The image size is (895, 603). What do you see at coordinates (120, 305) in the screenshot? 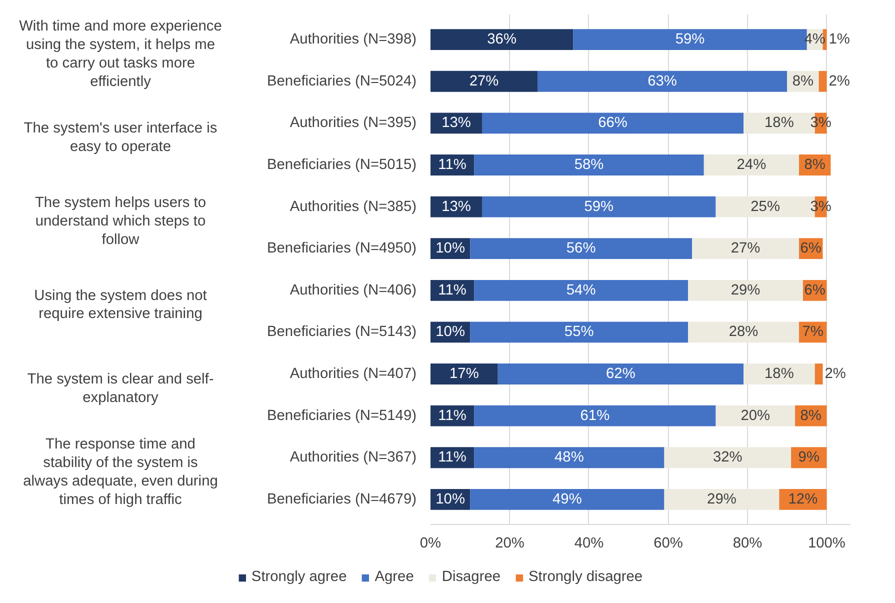
I see `text: Using the system does not require extensive training` at bounding box center [120, 305].